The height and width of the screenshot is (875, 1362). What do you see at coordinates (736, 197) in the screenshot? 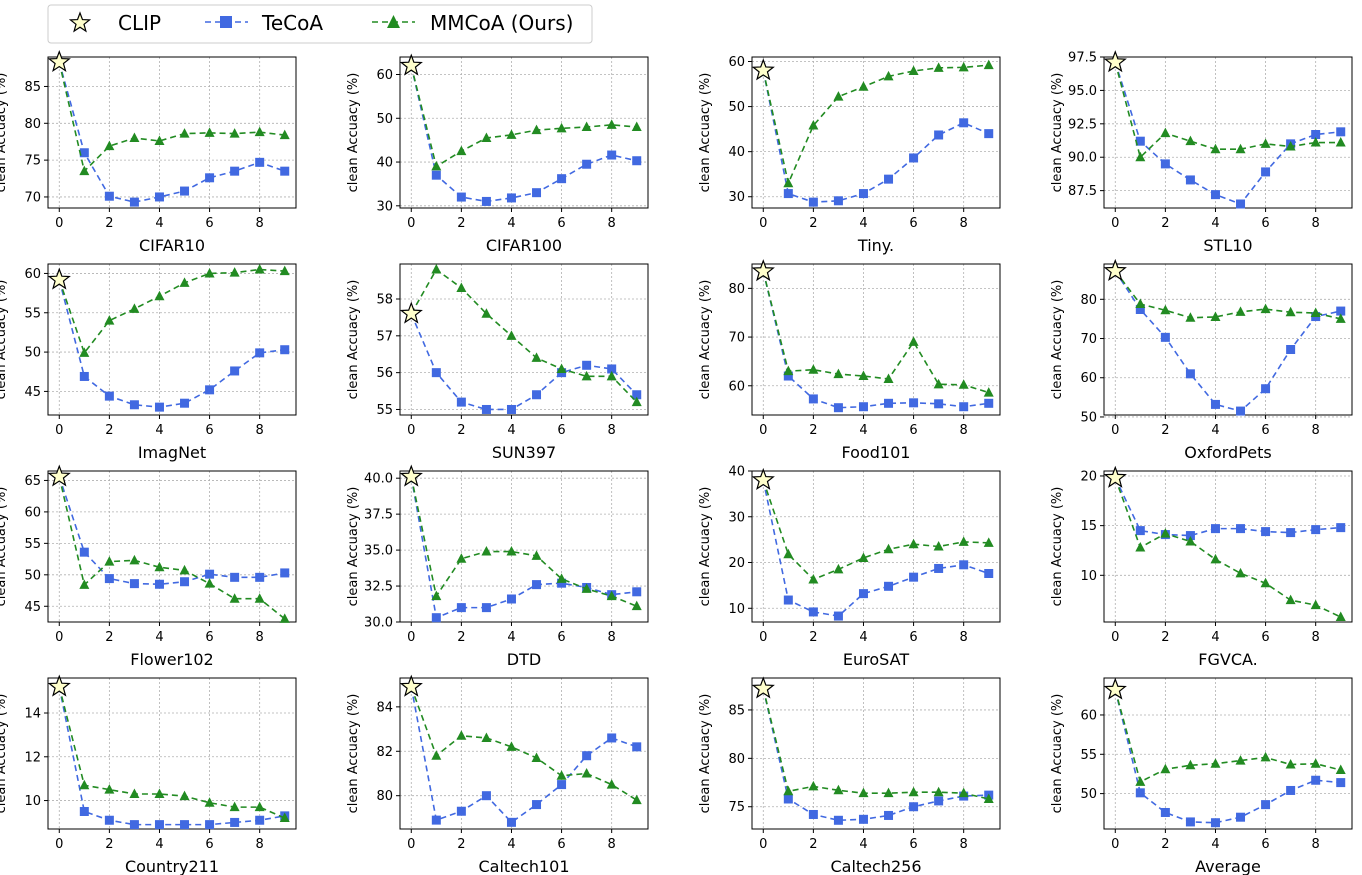
I see `y-tick-label: 30` at bounding box center [736, 197].